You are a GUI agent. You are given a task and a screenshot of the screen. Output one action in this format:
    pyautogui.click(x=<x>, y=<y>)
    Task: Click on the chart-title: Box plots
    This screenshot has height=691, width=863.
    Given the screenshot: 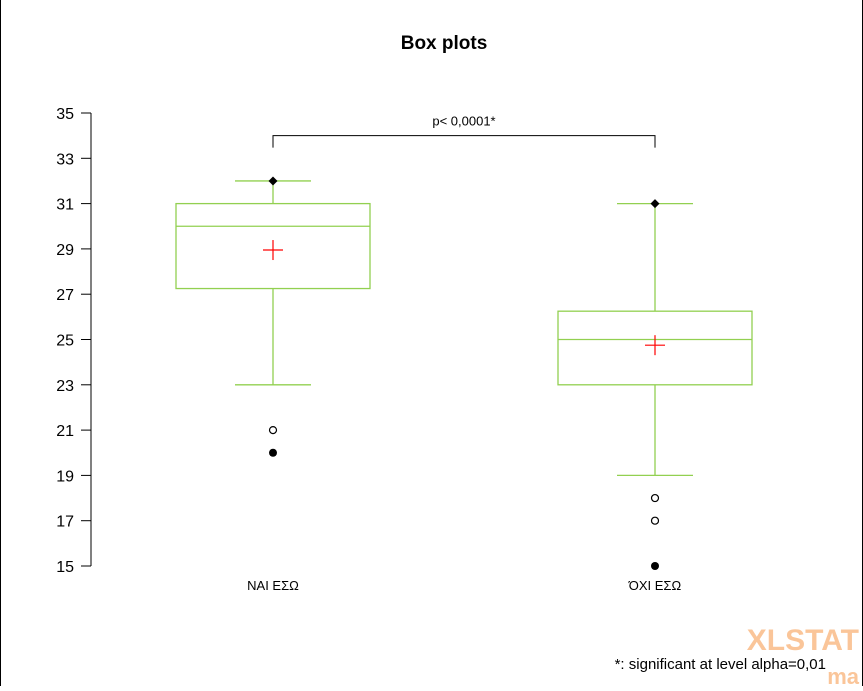 What is the action you would take?
    pyautogui.click(x=444, y=43)
    